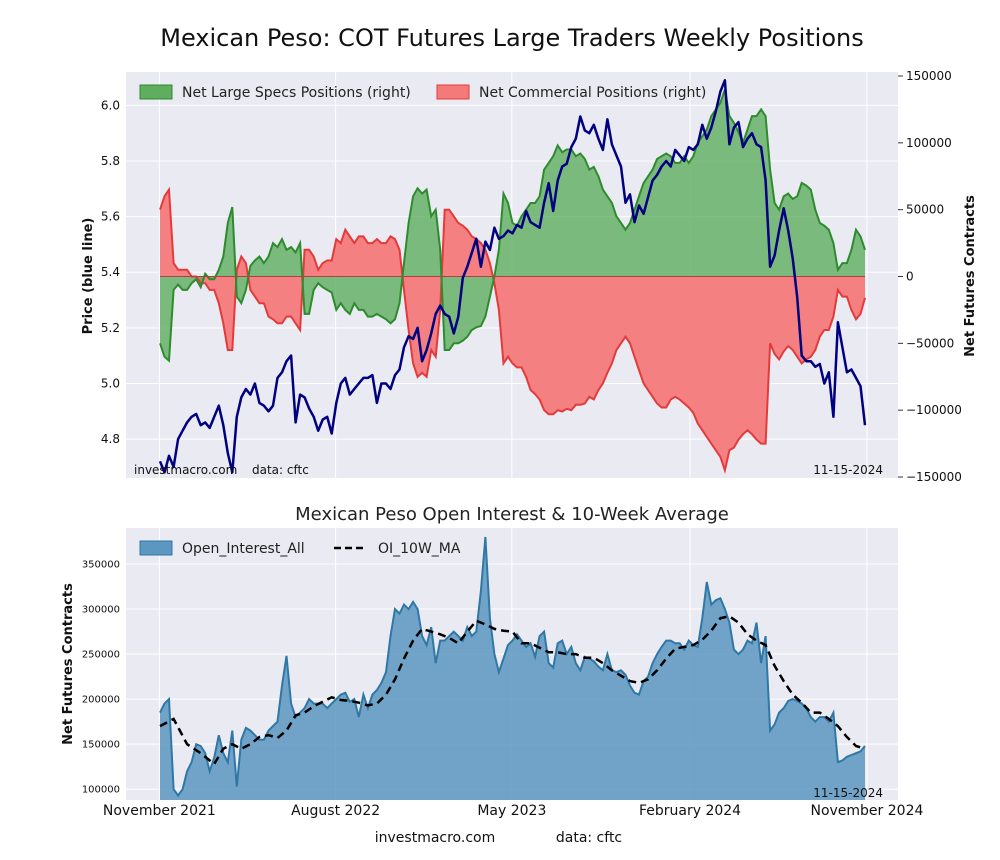 The image size is (1000, 860). I want to click on price-tick-label: 5.8, so click(110, 161).